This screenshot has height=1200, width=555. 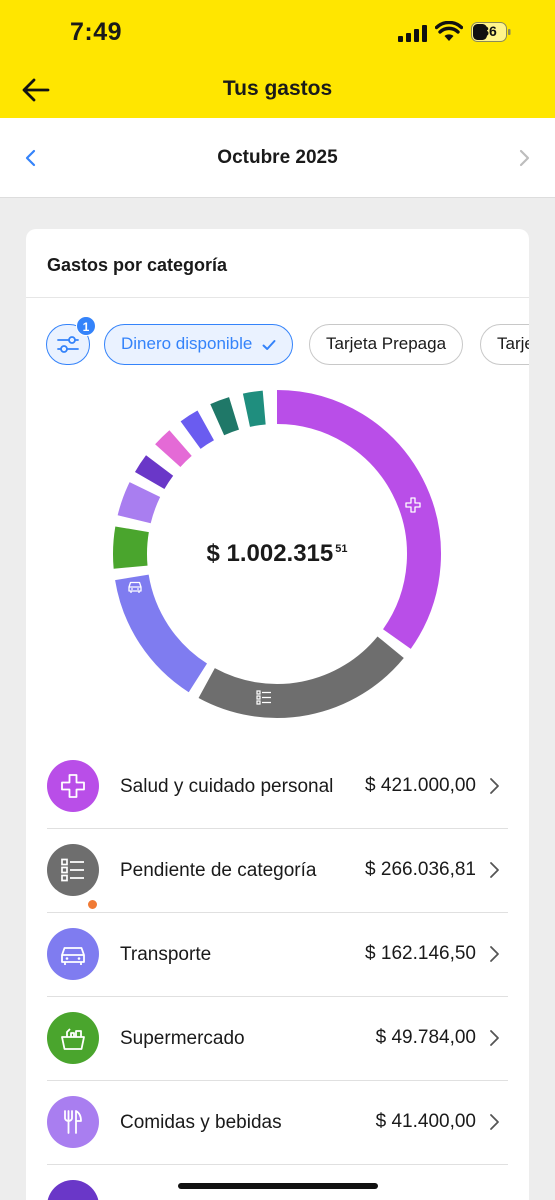 I want to click on app-bar: Tus gastos, so click(x=277, y=90).